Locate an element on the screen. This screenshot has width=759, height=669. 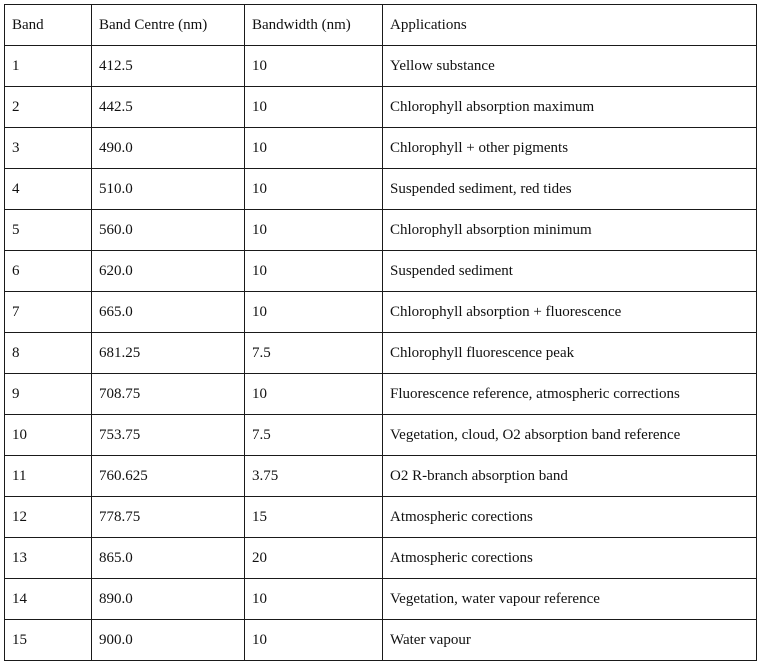
cell-band-centre: 490.0 is located at coordinates (168, 148).